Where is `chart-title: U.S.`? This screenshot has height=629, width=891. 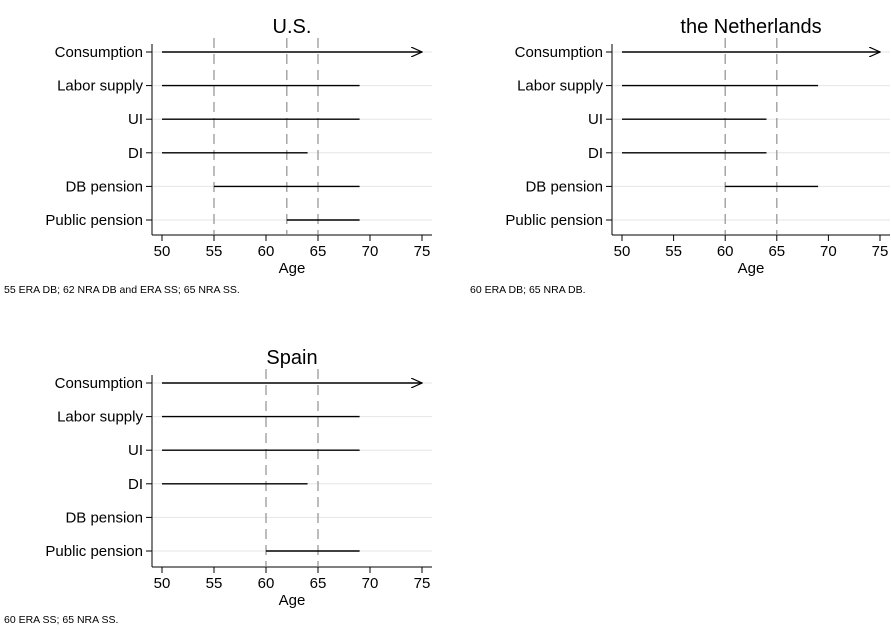
chart-title: U.S. is located at coordinates (292, 27).